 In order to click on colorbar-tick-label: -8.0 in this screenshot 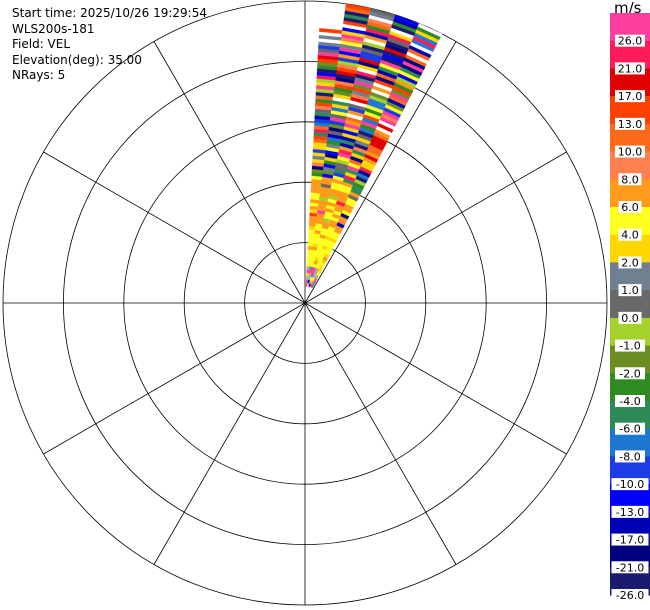, I will do `click(629, 456)`.